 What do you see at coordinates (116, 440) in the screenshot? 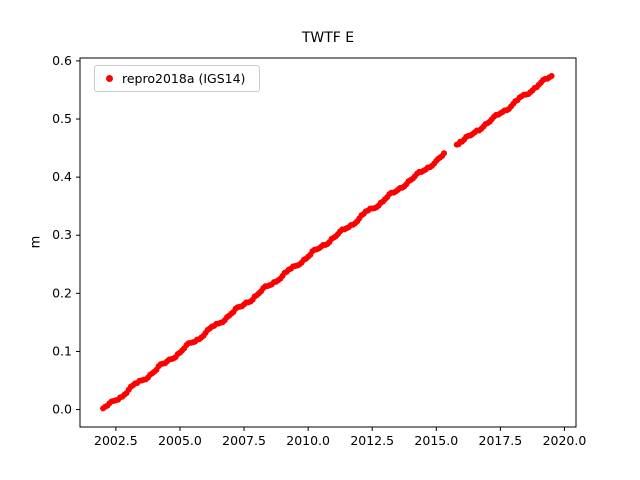
I see `x-tick-label: 2002.5` at bounding box center [116, 440].